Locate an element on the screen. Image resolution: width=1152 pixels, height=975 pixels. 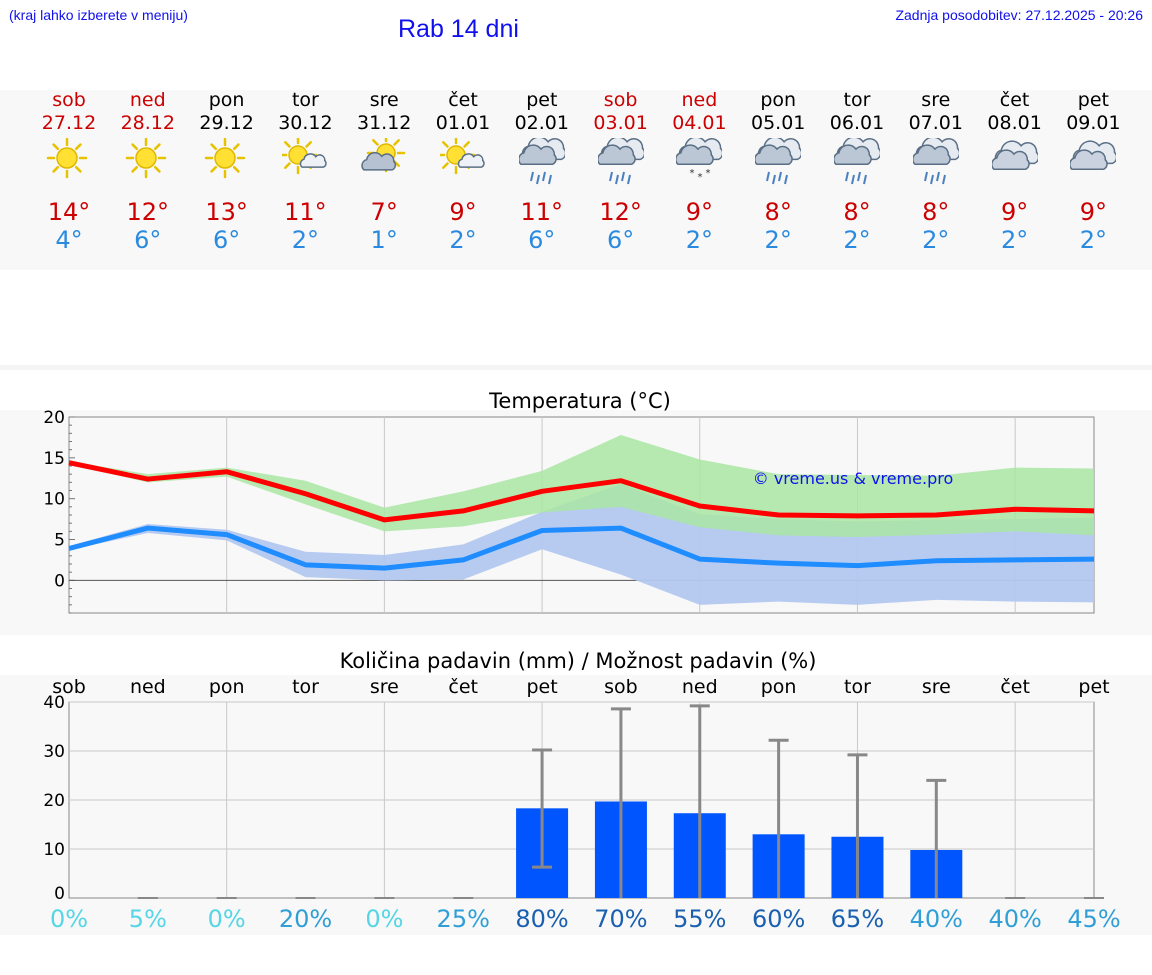
precip-probability: 25% is located at coordinates (463, 919).